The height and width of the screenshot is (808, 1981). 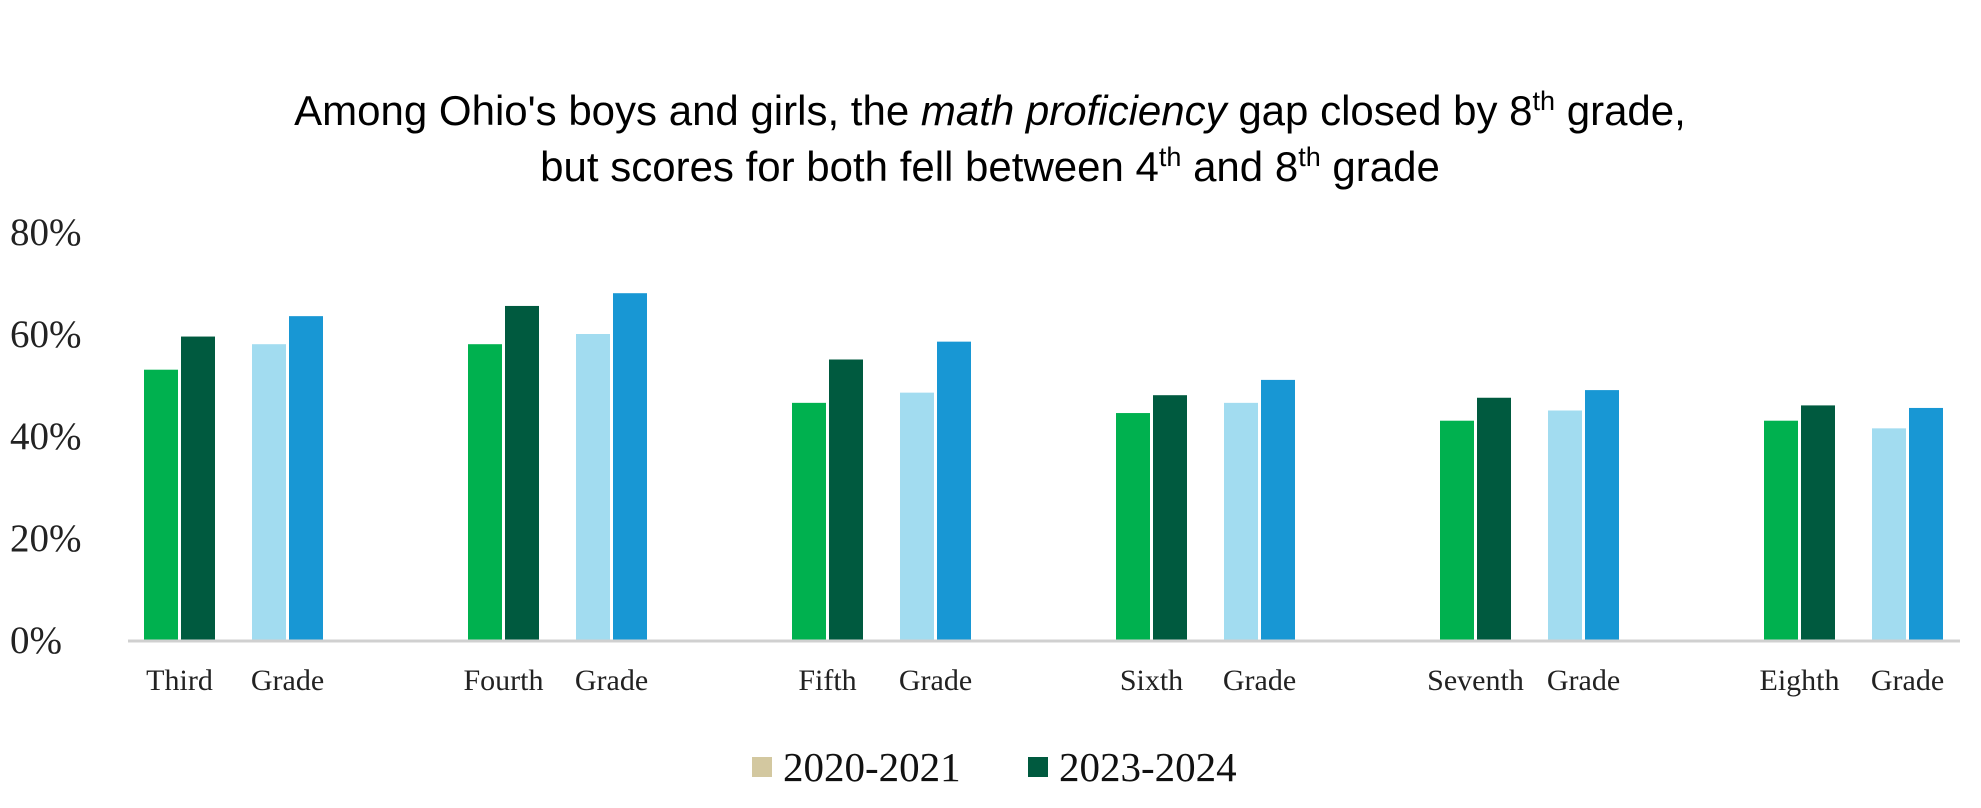 What do you see at coordinates (1800, 680) in the screenshot?
I see `x-category-label: Eighth` at bounding box center [1800, 680].